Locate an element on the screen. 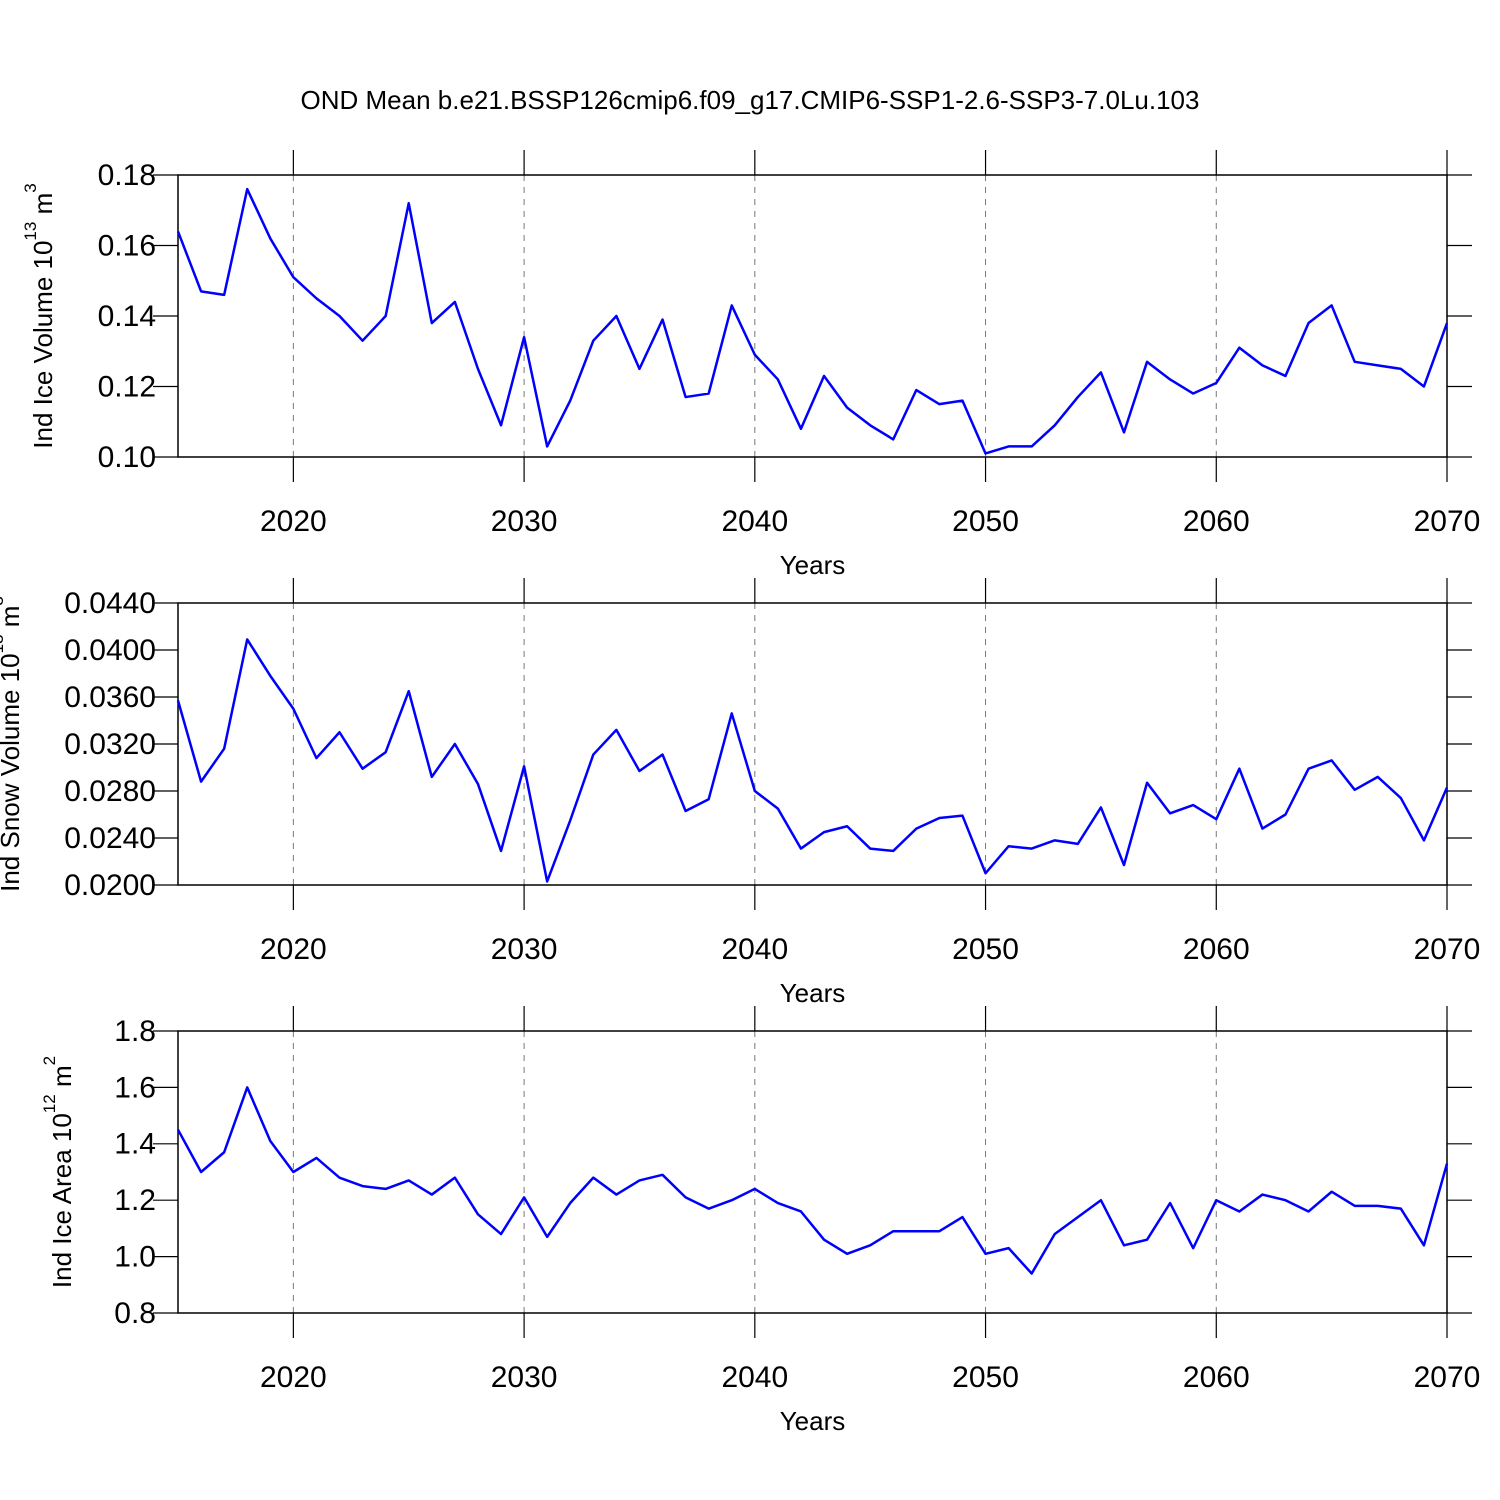  y-tick-label: 1.8 is located at coordinates (135, 1031).